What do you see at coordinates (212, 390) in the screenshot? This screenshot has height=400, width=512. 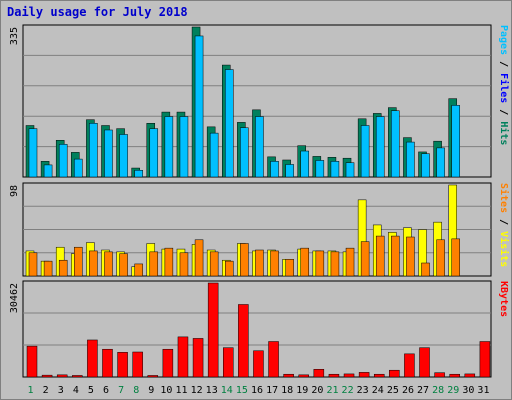 I see `x-tick-label: 13` at bounding box center [212, 390].